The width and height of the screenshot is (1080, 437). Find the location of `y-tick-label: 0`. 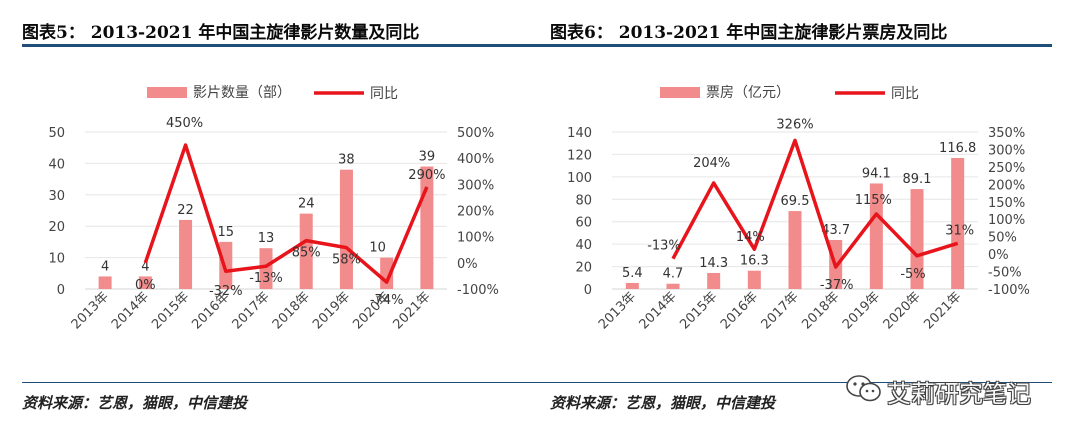

y-tick-label: 0 is located at coordinates (588, 290).